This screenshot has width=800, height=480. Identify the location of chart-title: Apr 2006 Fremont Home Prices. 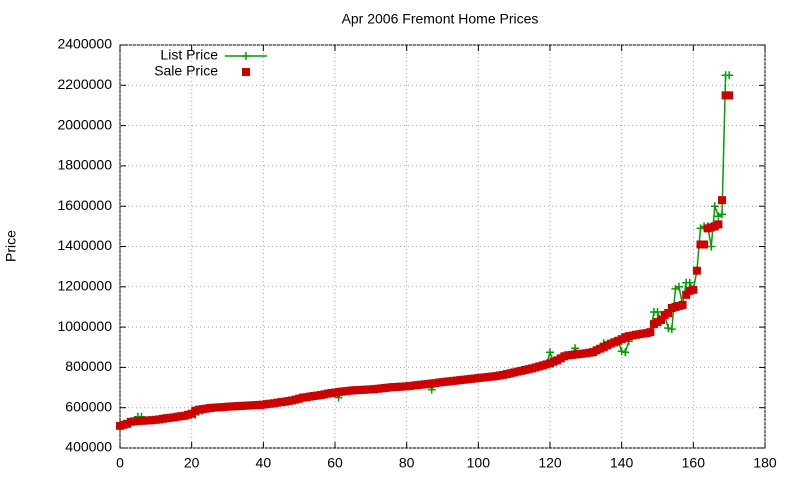
(440, 19).